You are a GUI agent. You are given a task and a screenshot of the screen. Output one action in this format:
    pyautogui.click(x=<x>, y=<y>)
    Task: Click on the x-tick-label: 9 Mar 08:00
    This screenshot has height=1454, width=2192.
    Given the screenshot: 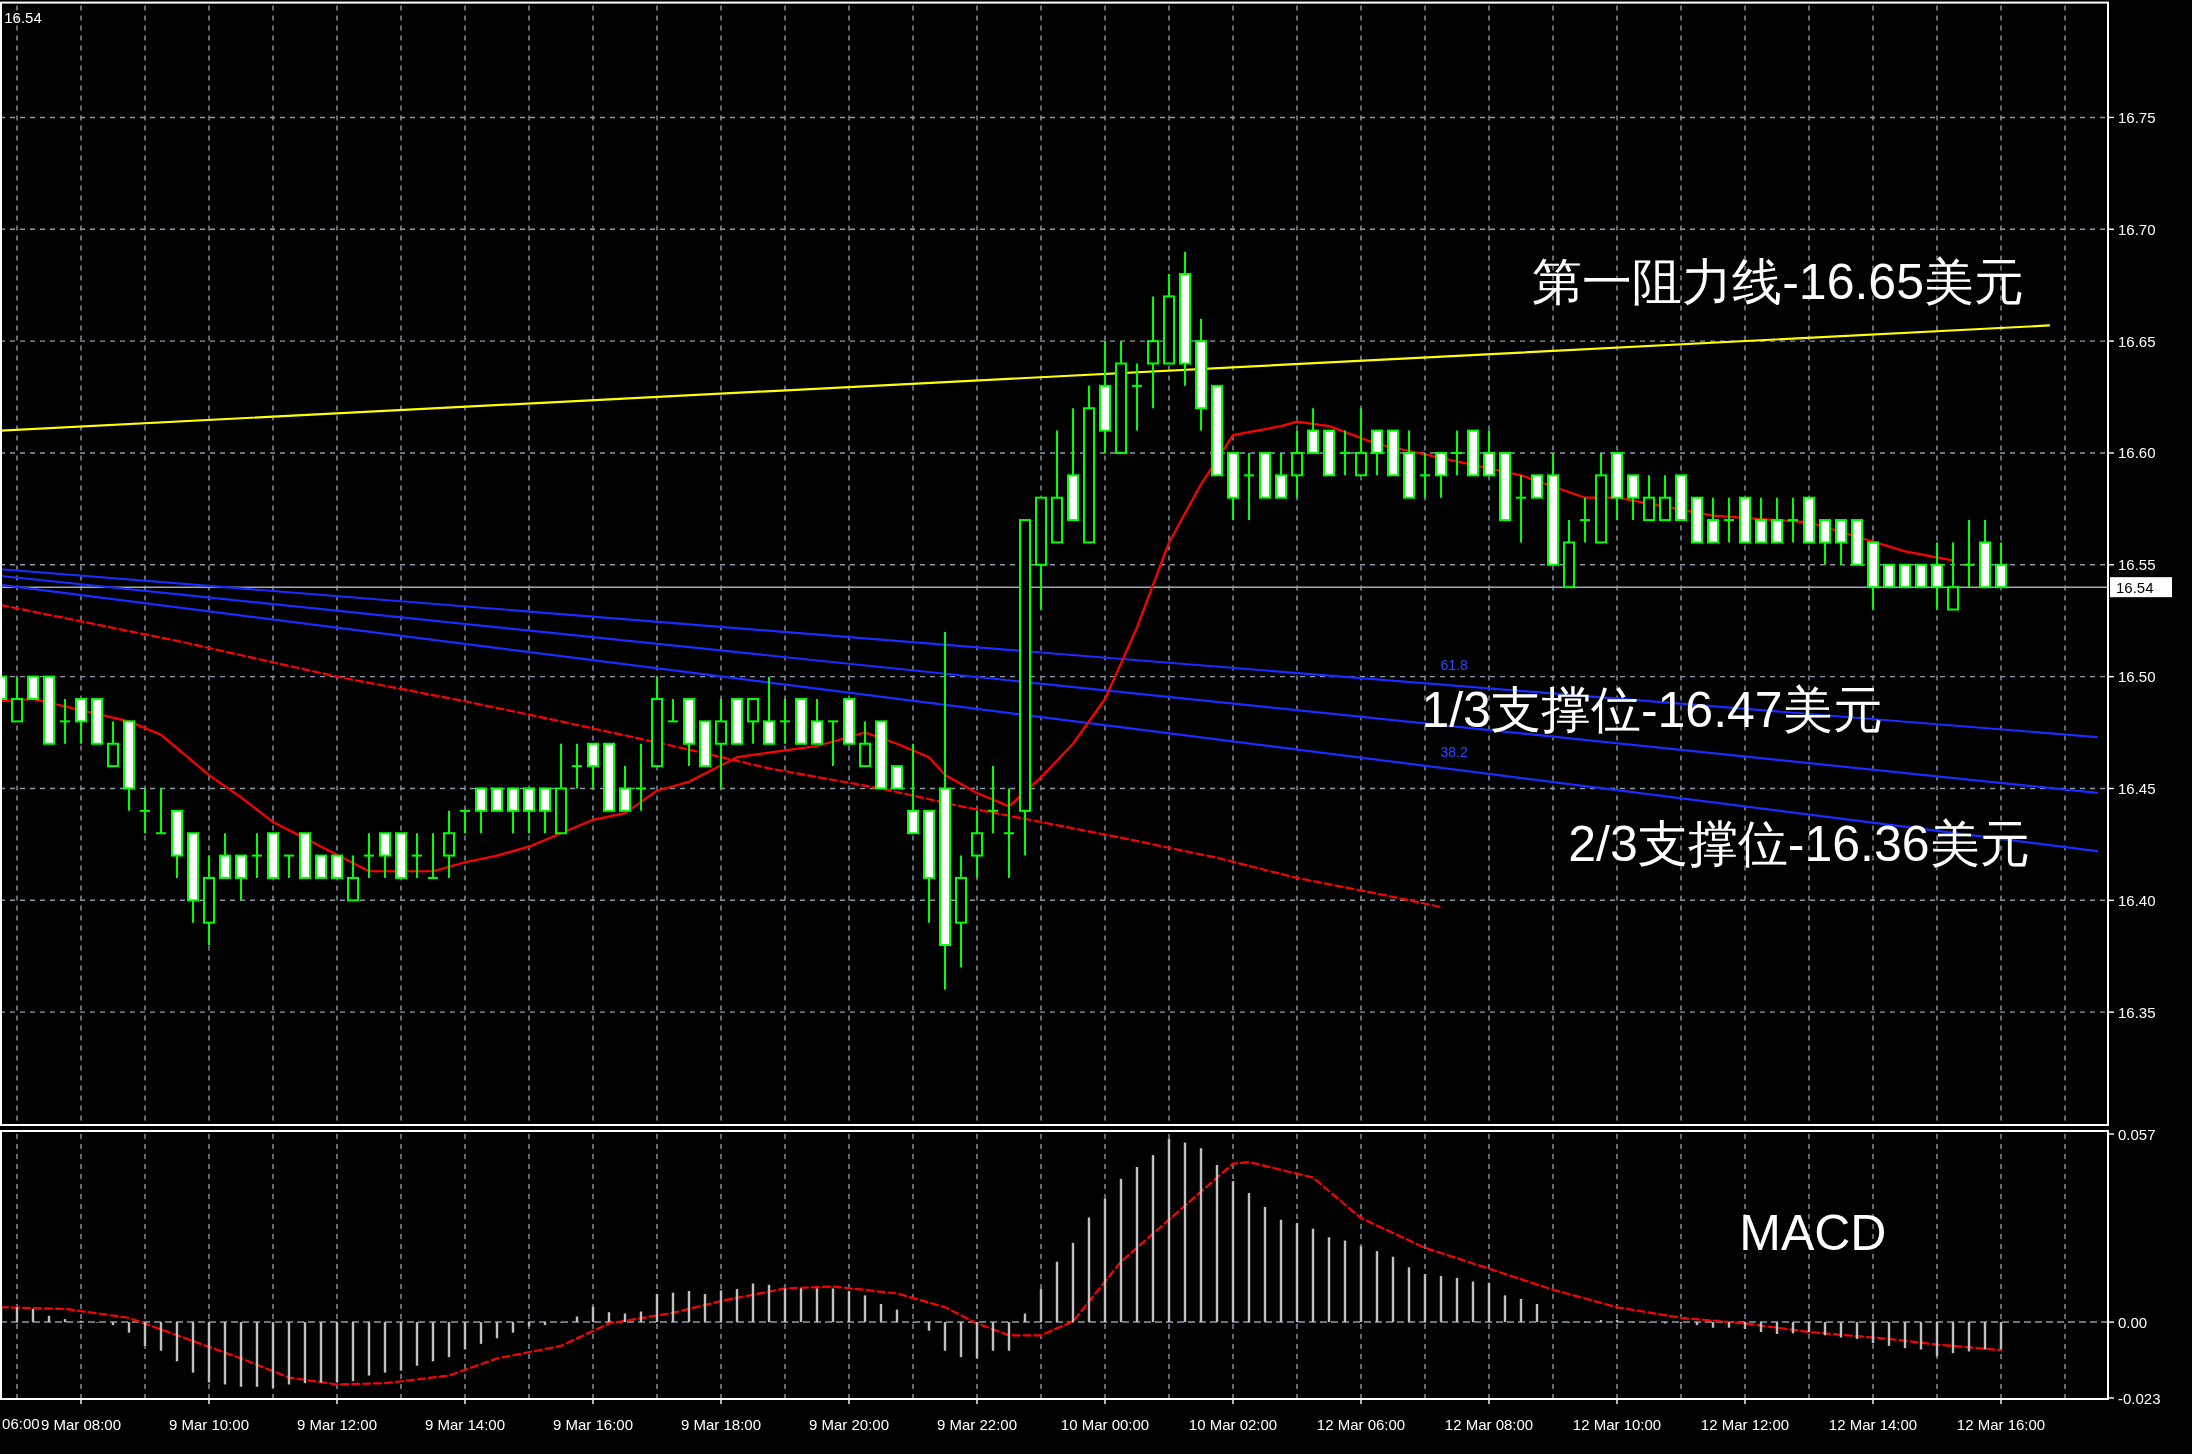 What is the action you would take?
    pyautogui.click(x=81, y=1424)
    